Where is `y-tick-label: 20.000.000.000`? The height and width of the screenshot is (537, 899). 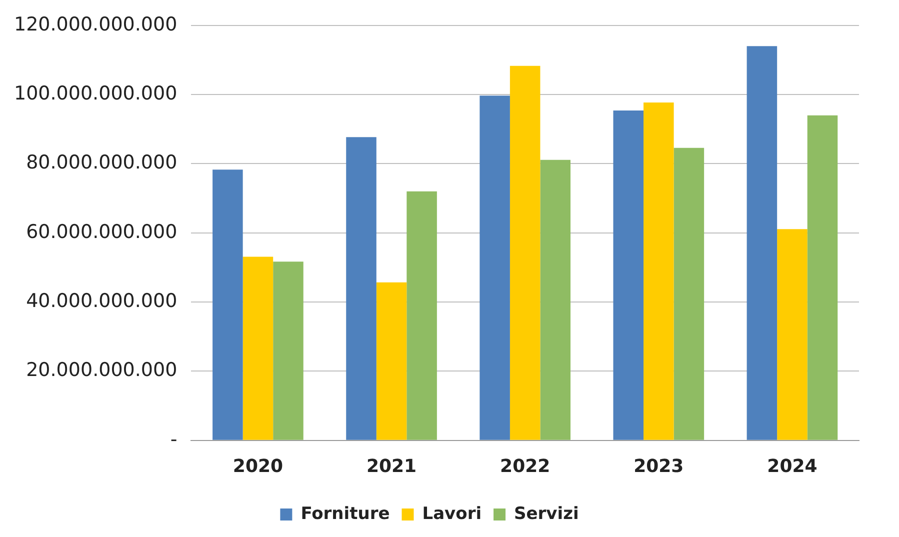 y-tick-label: 20.000.000.000 is located at coordinates (102, 370).